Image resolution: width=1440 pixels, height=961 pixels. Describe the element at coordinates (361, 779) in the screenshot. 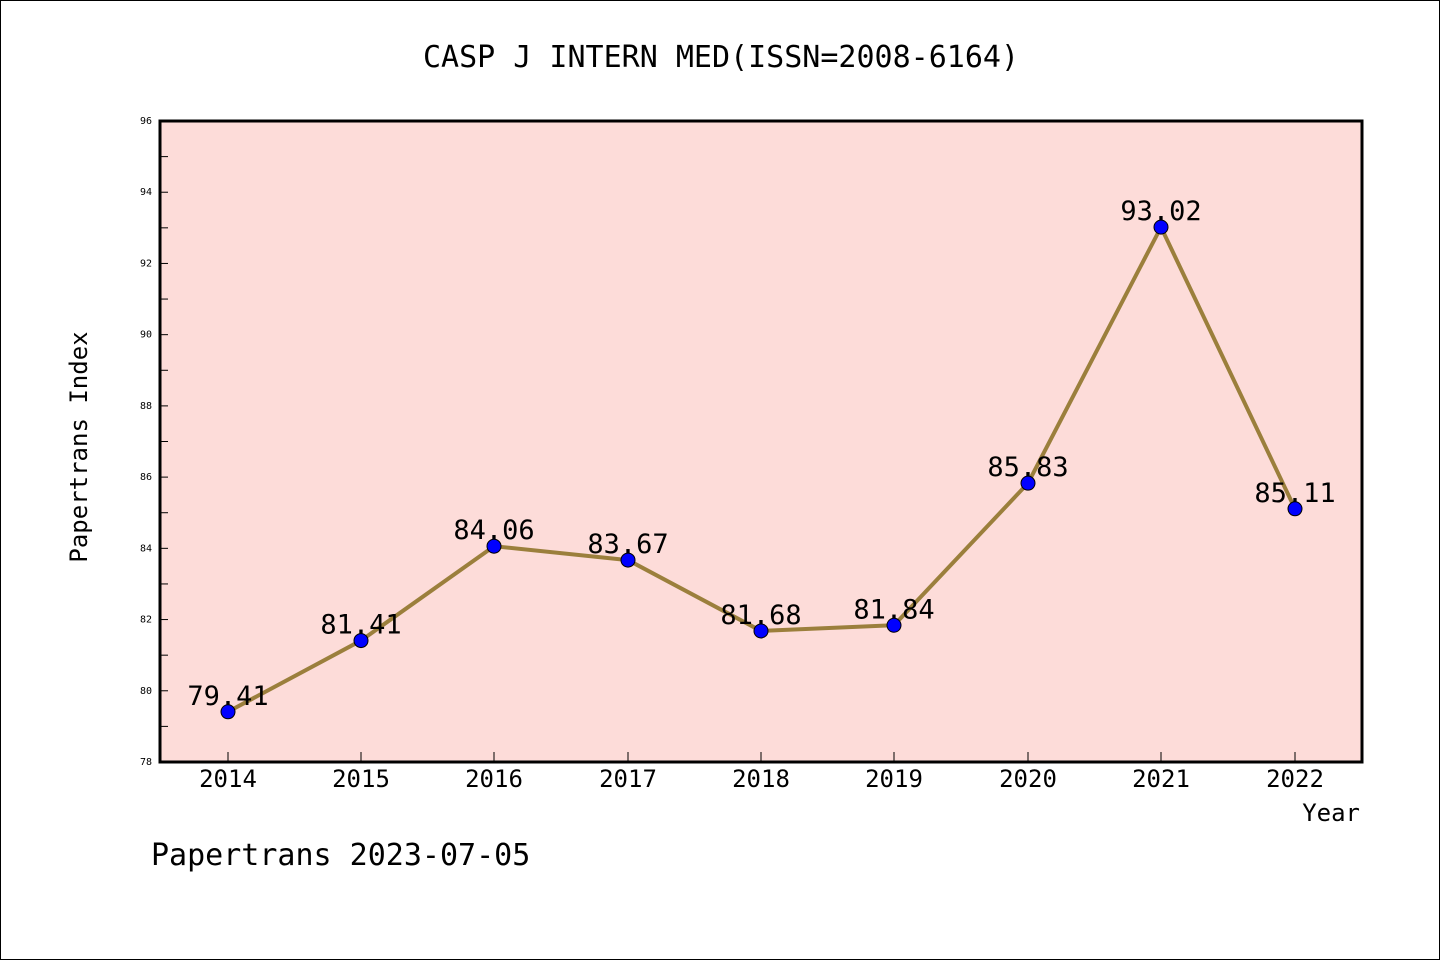

I see `x-tick-label-2015: 2015` at that location.